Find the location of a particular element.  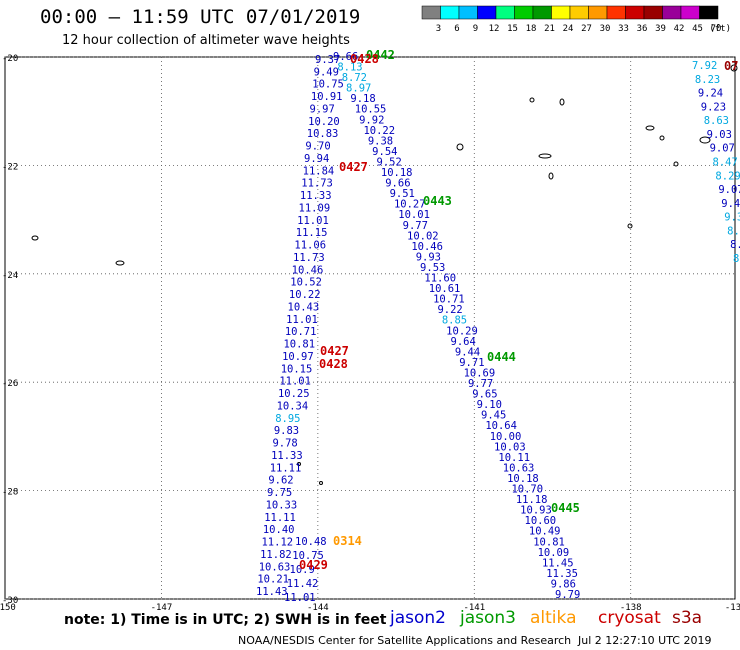

scale-label: 3 is located at coordinates (438, 29).